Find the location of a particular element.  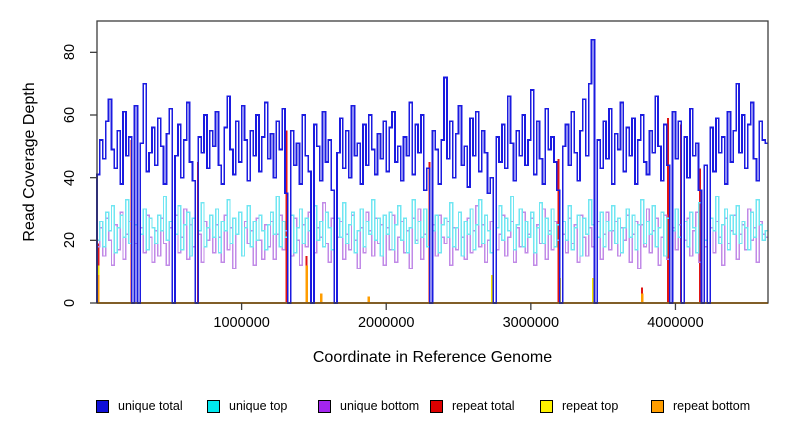

y-tick-label: 60 is located at coordinates (70, 115).